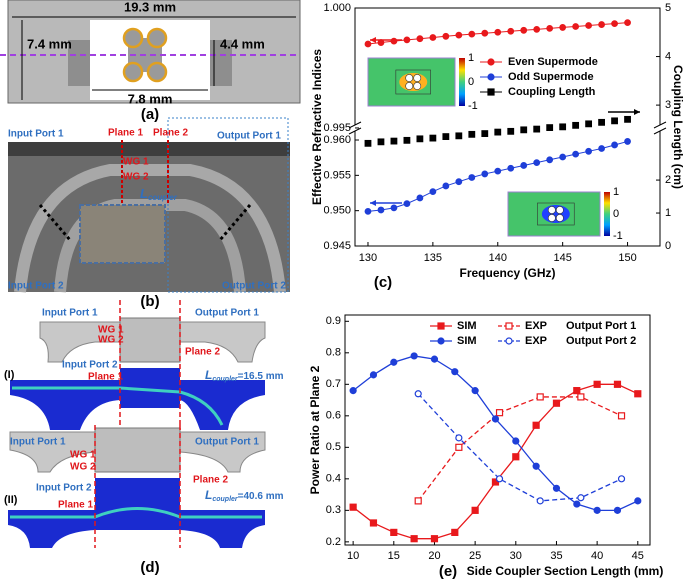  I want to click on y-tick-label: 0.945, so click(337, 246).